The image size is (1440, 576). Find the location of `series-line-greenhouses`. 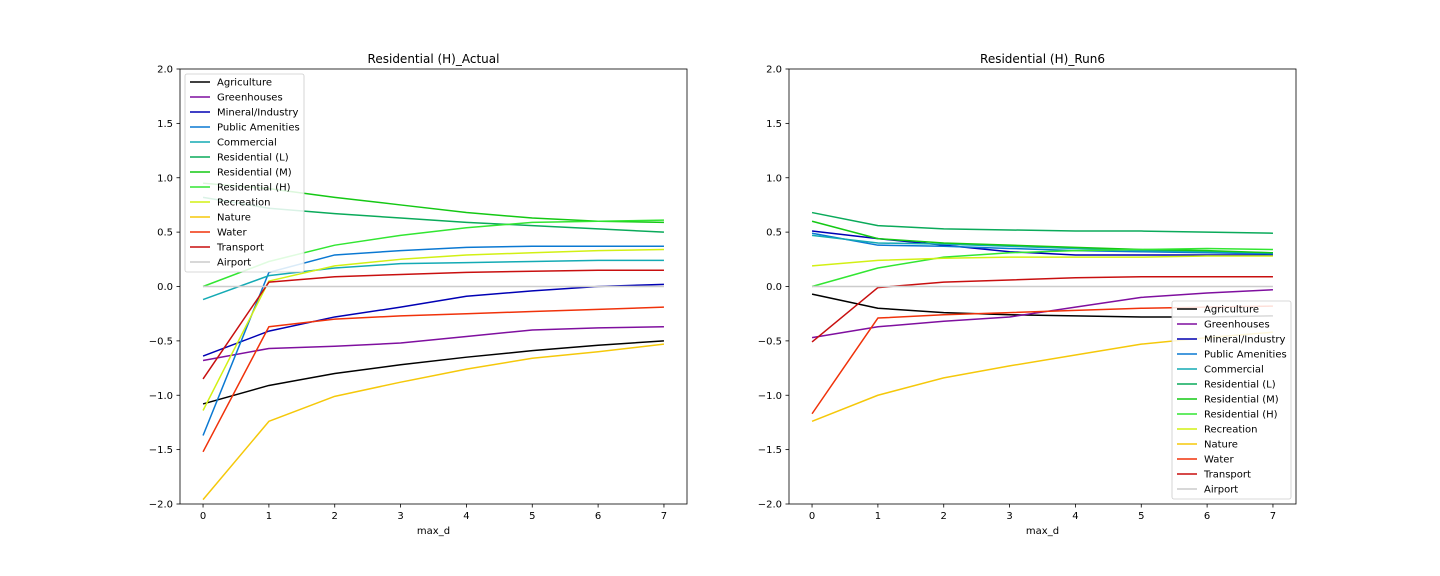

series-line-greenhouses is located at coordinates (433, 343).